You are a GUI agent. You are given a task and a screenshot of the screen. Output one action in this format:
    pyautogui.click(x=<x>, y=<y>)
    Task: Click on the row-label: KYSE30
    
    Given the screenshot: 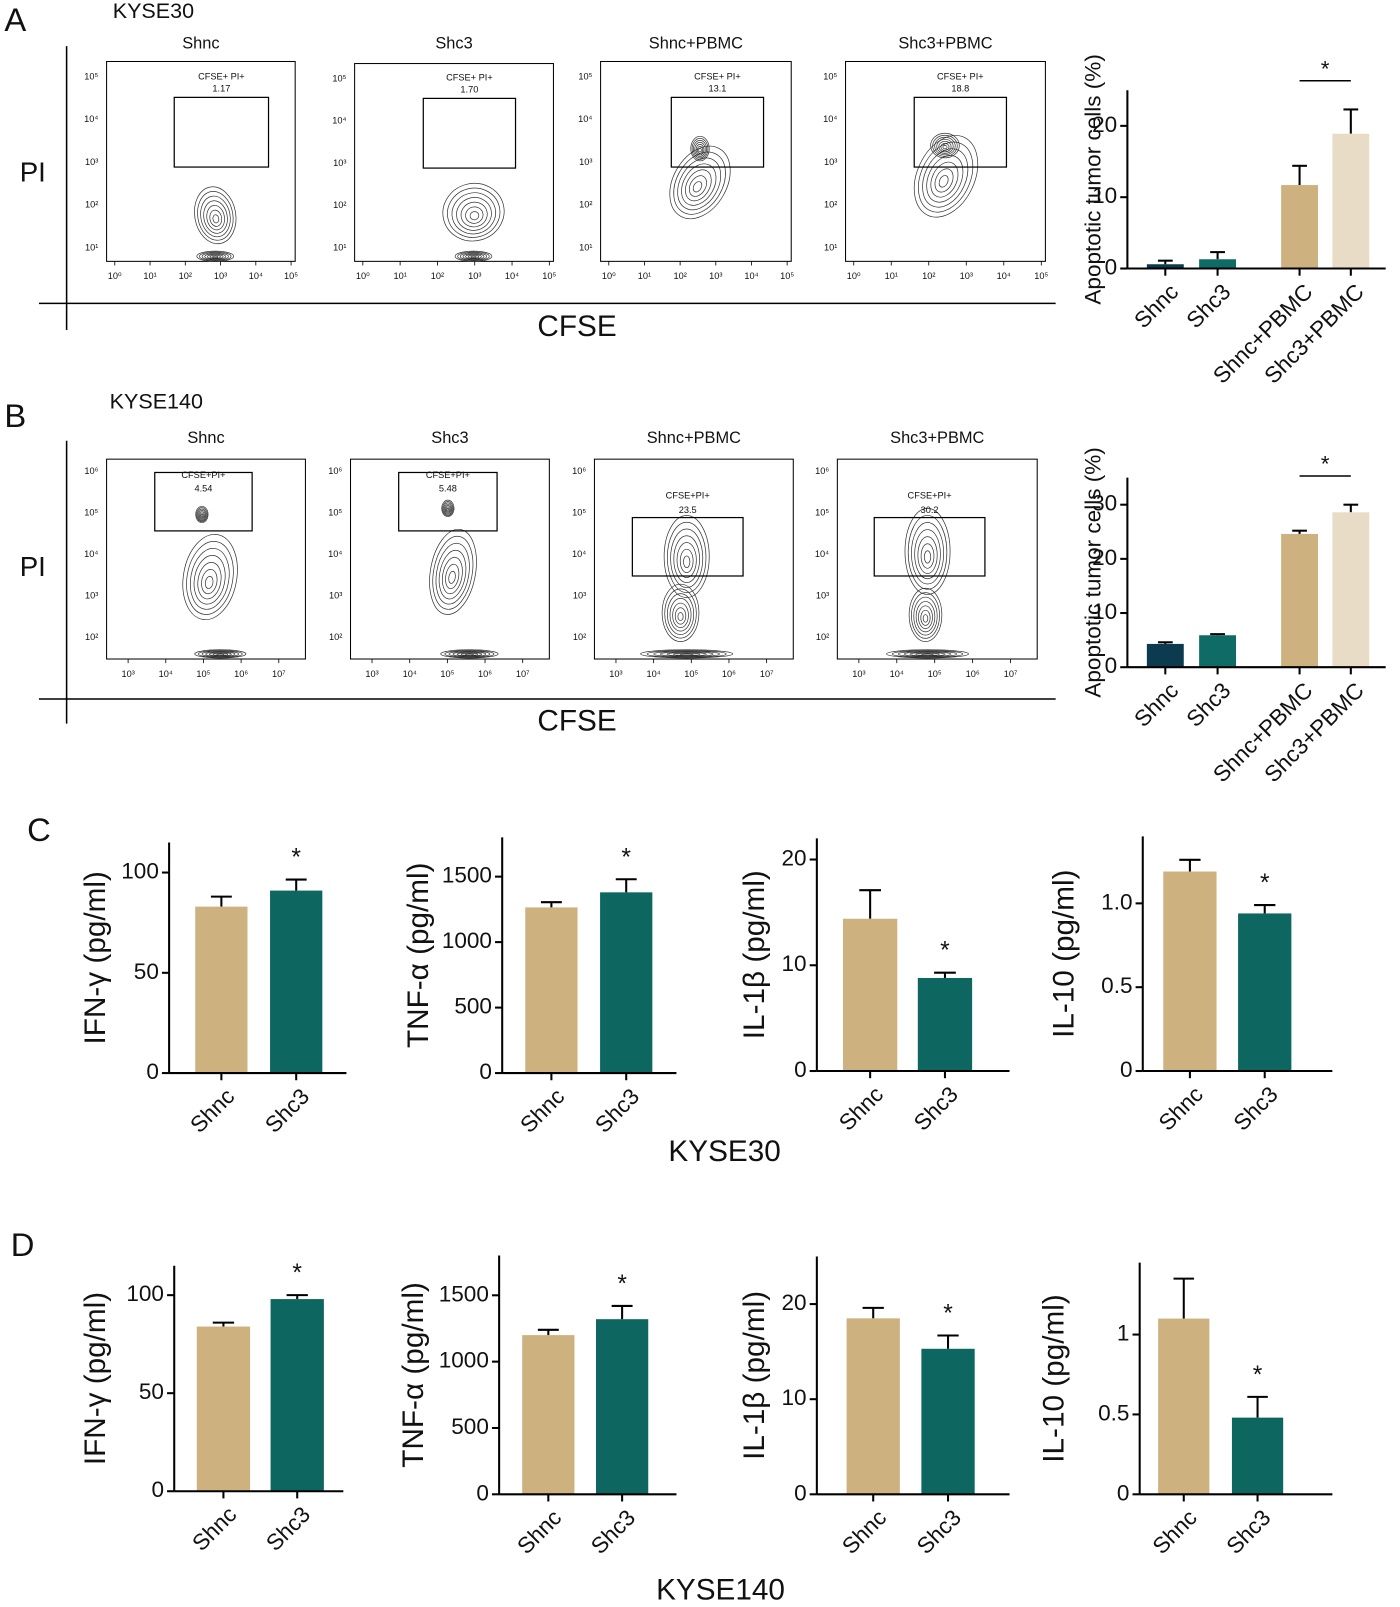 What is the action you would take?
    pyautogui.click(x=724, y=1151)
    